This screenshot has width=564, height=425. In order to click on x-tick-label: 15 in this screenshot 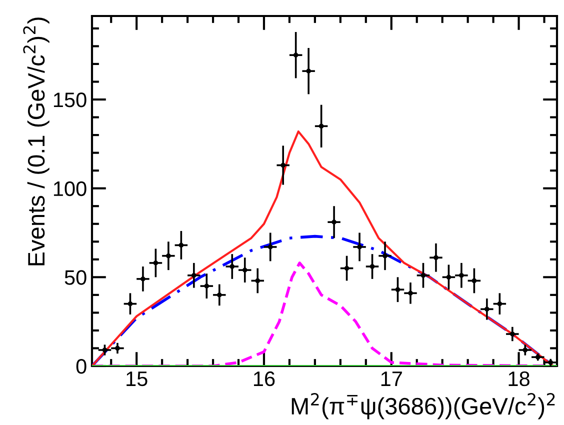, I will do `click(137, 379)`.